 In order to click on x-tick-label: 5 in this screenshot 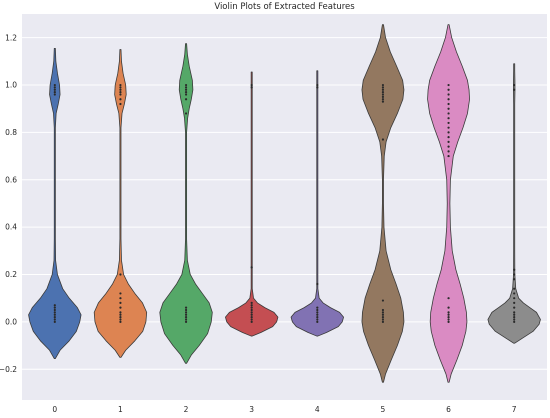, I will do `click(383, 409)`.